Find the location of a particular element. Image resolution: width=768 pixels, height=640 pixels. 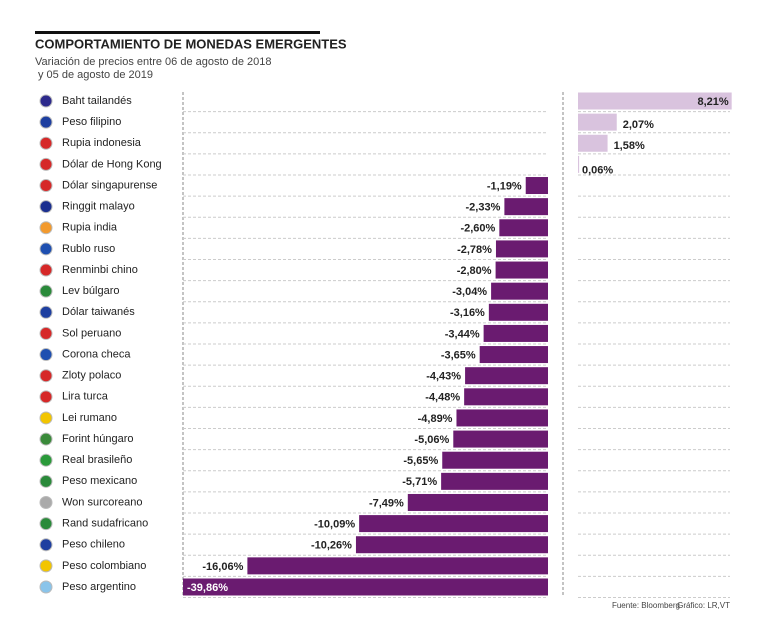

value-label: -2,60% is located at coordinates (477, 229).